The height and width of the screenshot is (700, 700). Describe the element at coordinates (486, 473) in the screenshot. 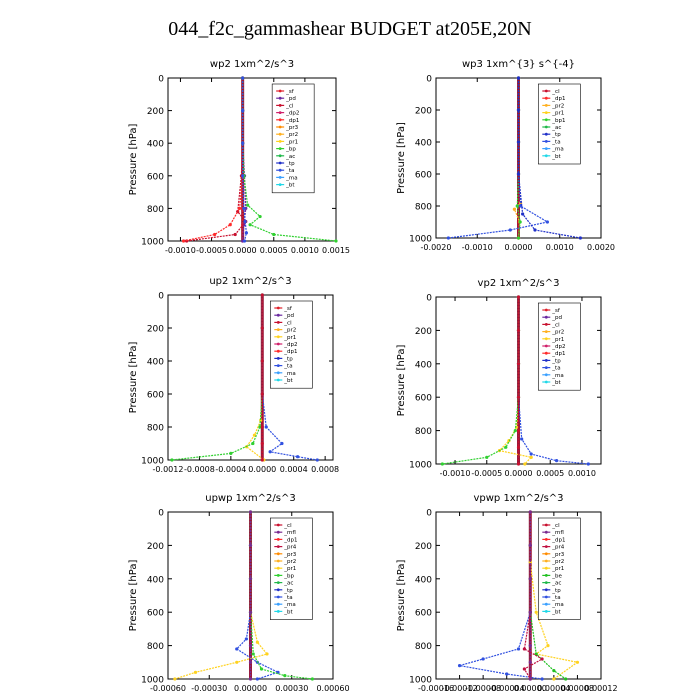

I see `x-tick-label: -0.0005` at that location.